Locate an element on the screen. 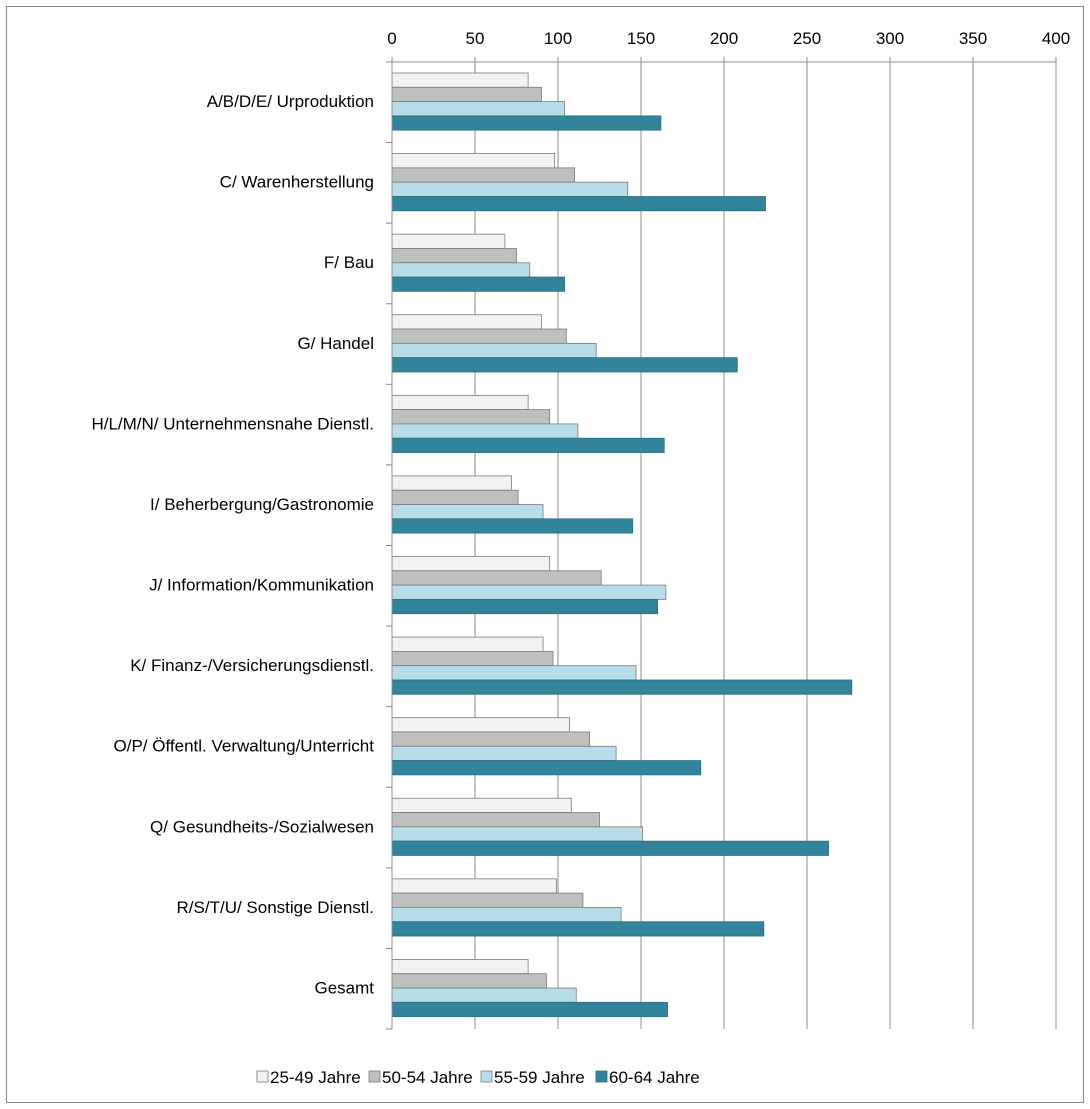 The image size is (1090, 1109). x-tick-label: 300 is located at coordinates (890, 38).